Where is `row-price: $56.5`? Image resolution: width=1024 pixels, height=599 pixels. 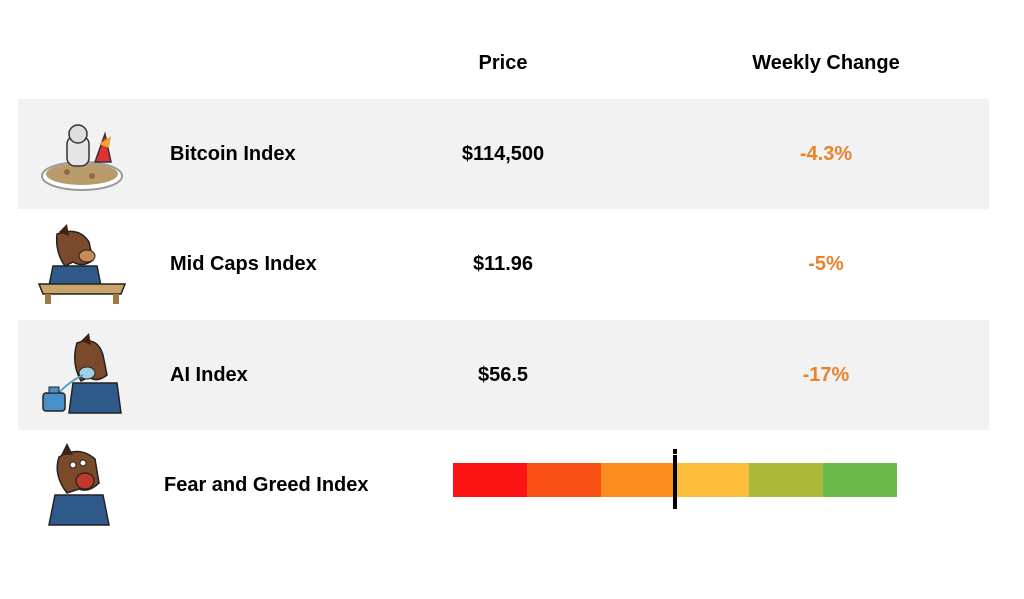 row-price: $56.5 is located at coordinates (503, 374).